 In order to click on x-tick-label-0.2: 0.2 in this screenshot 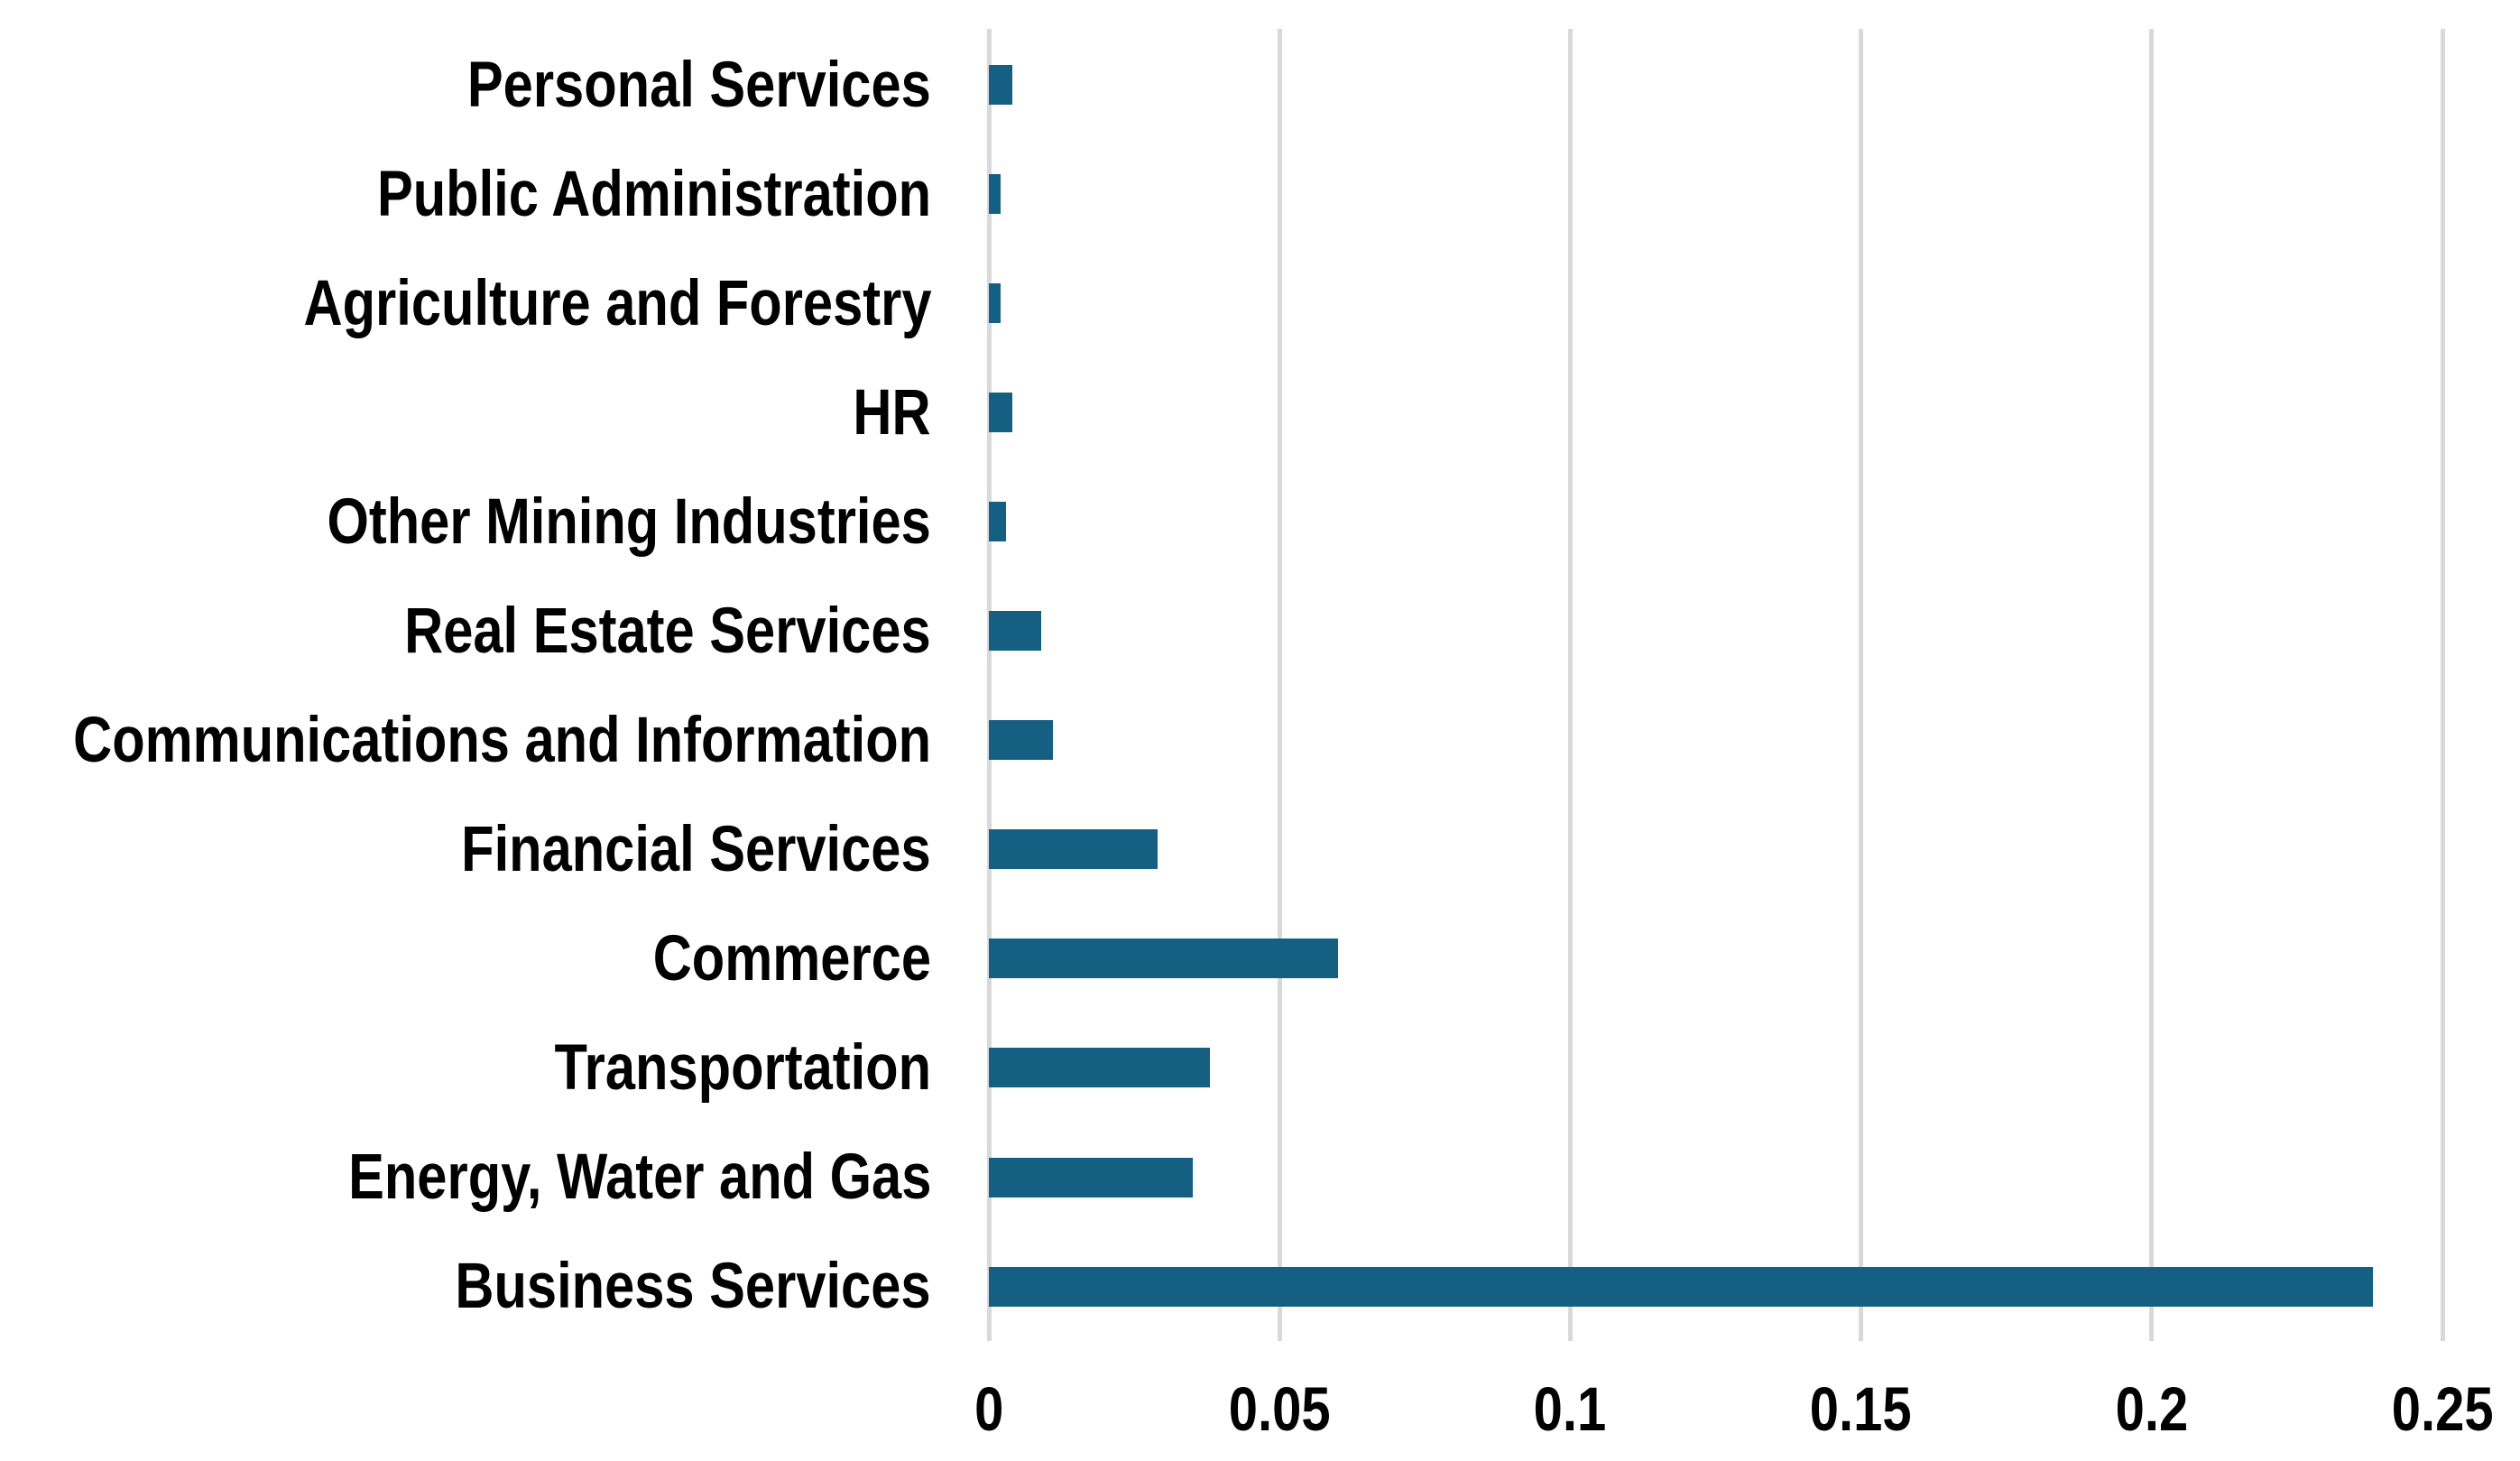, I will do `click(2151, 1409)`.